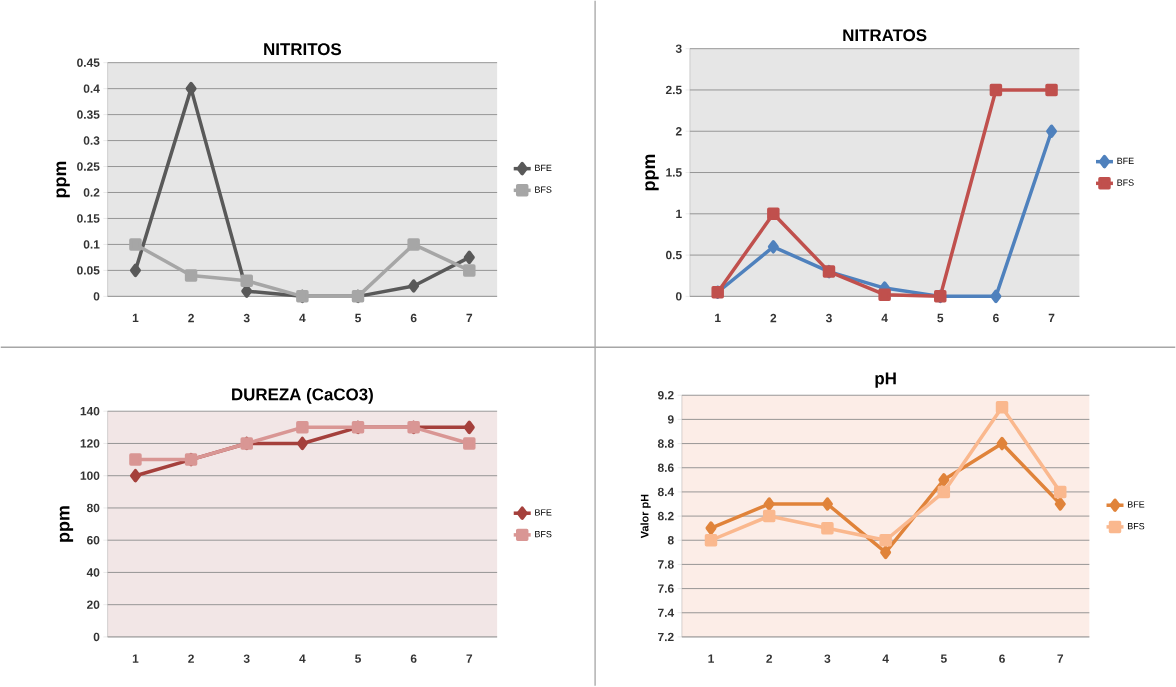 This screenshot has height=687, width=1176. I want to click on y-tick-label: 0.4, so click(91, 89).